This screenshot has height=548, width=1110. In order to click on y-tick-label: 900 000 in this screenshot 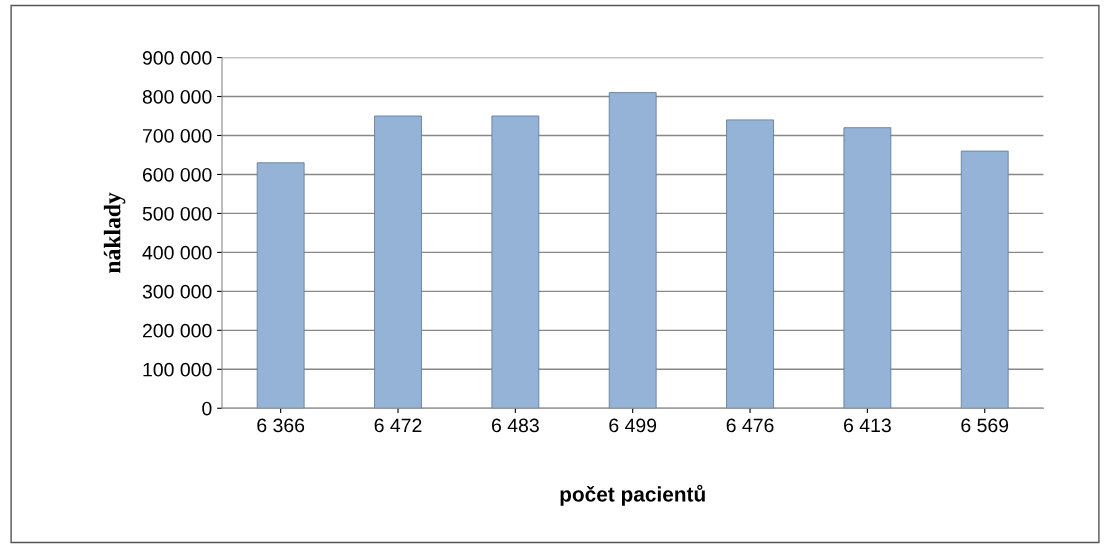, I will do `click(177, 58)`.